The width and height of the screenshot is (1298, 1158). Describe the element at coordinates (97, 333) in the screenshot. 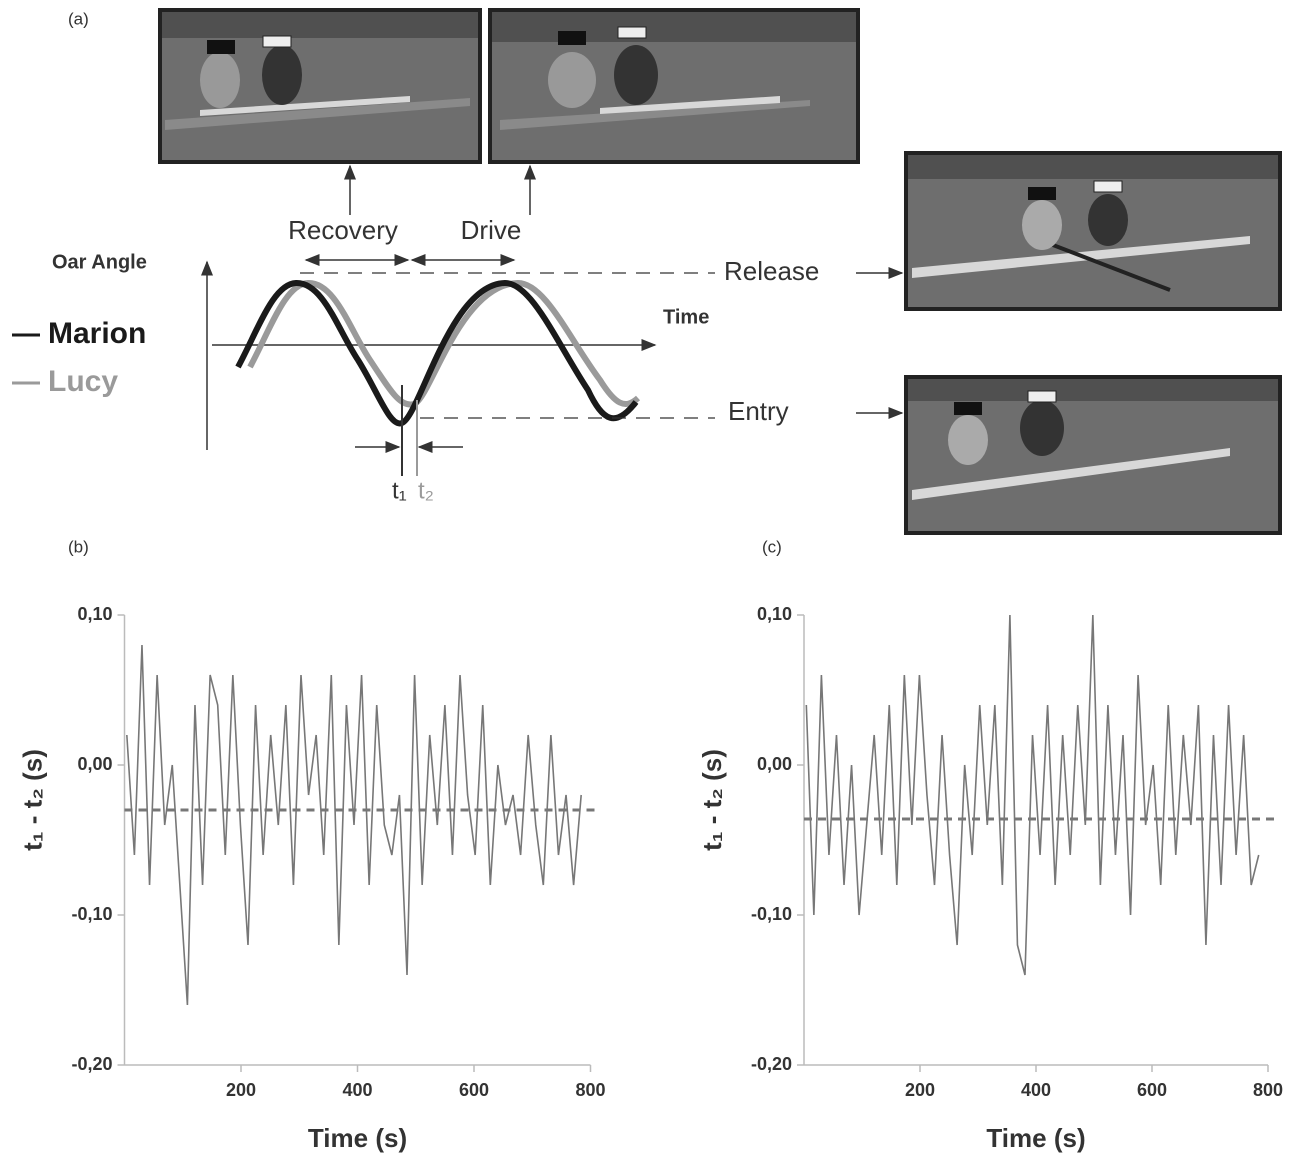

I see `legend-label: Marion` at that location.